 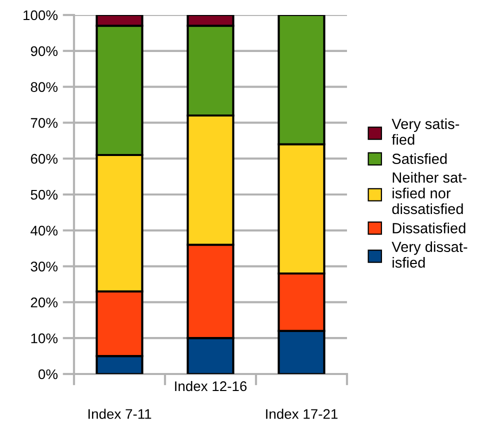 I want to click on x-tick-label: Index 12-16, so click(x=211, y=386).